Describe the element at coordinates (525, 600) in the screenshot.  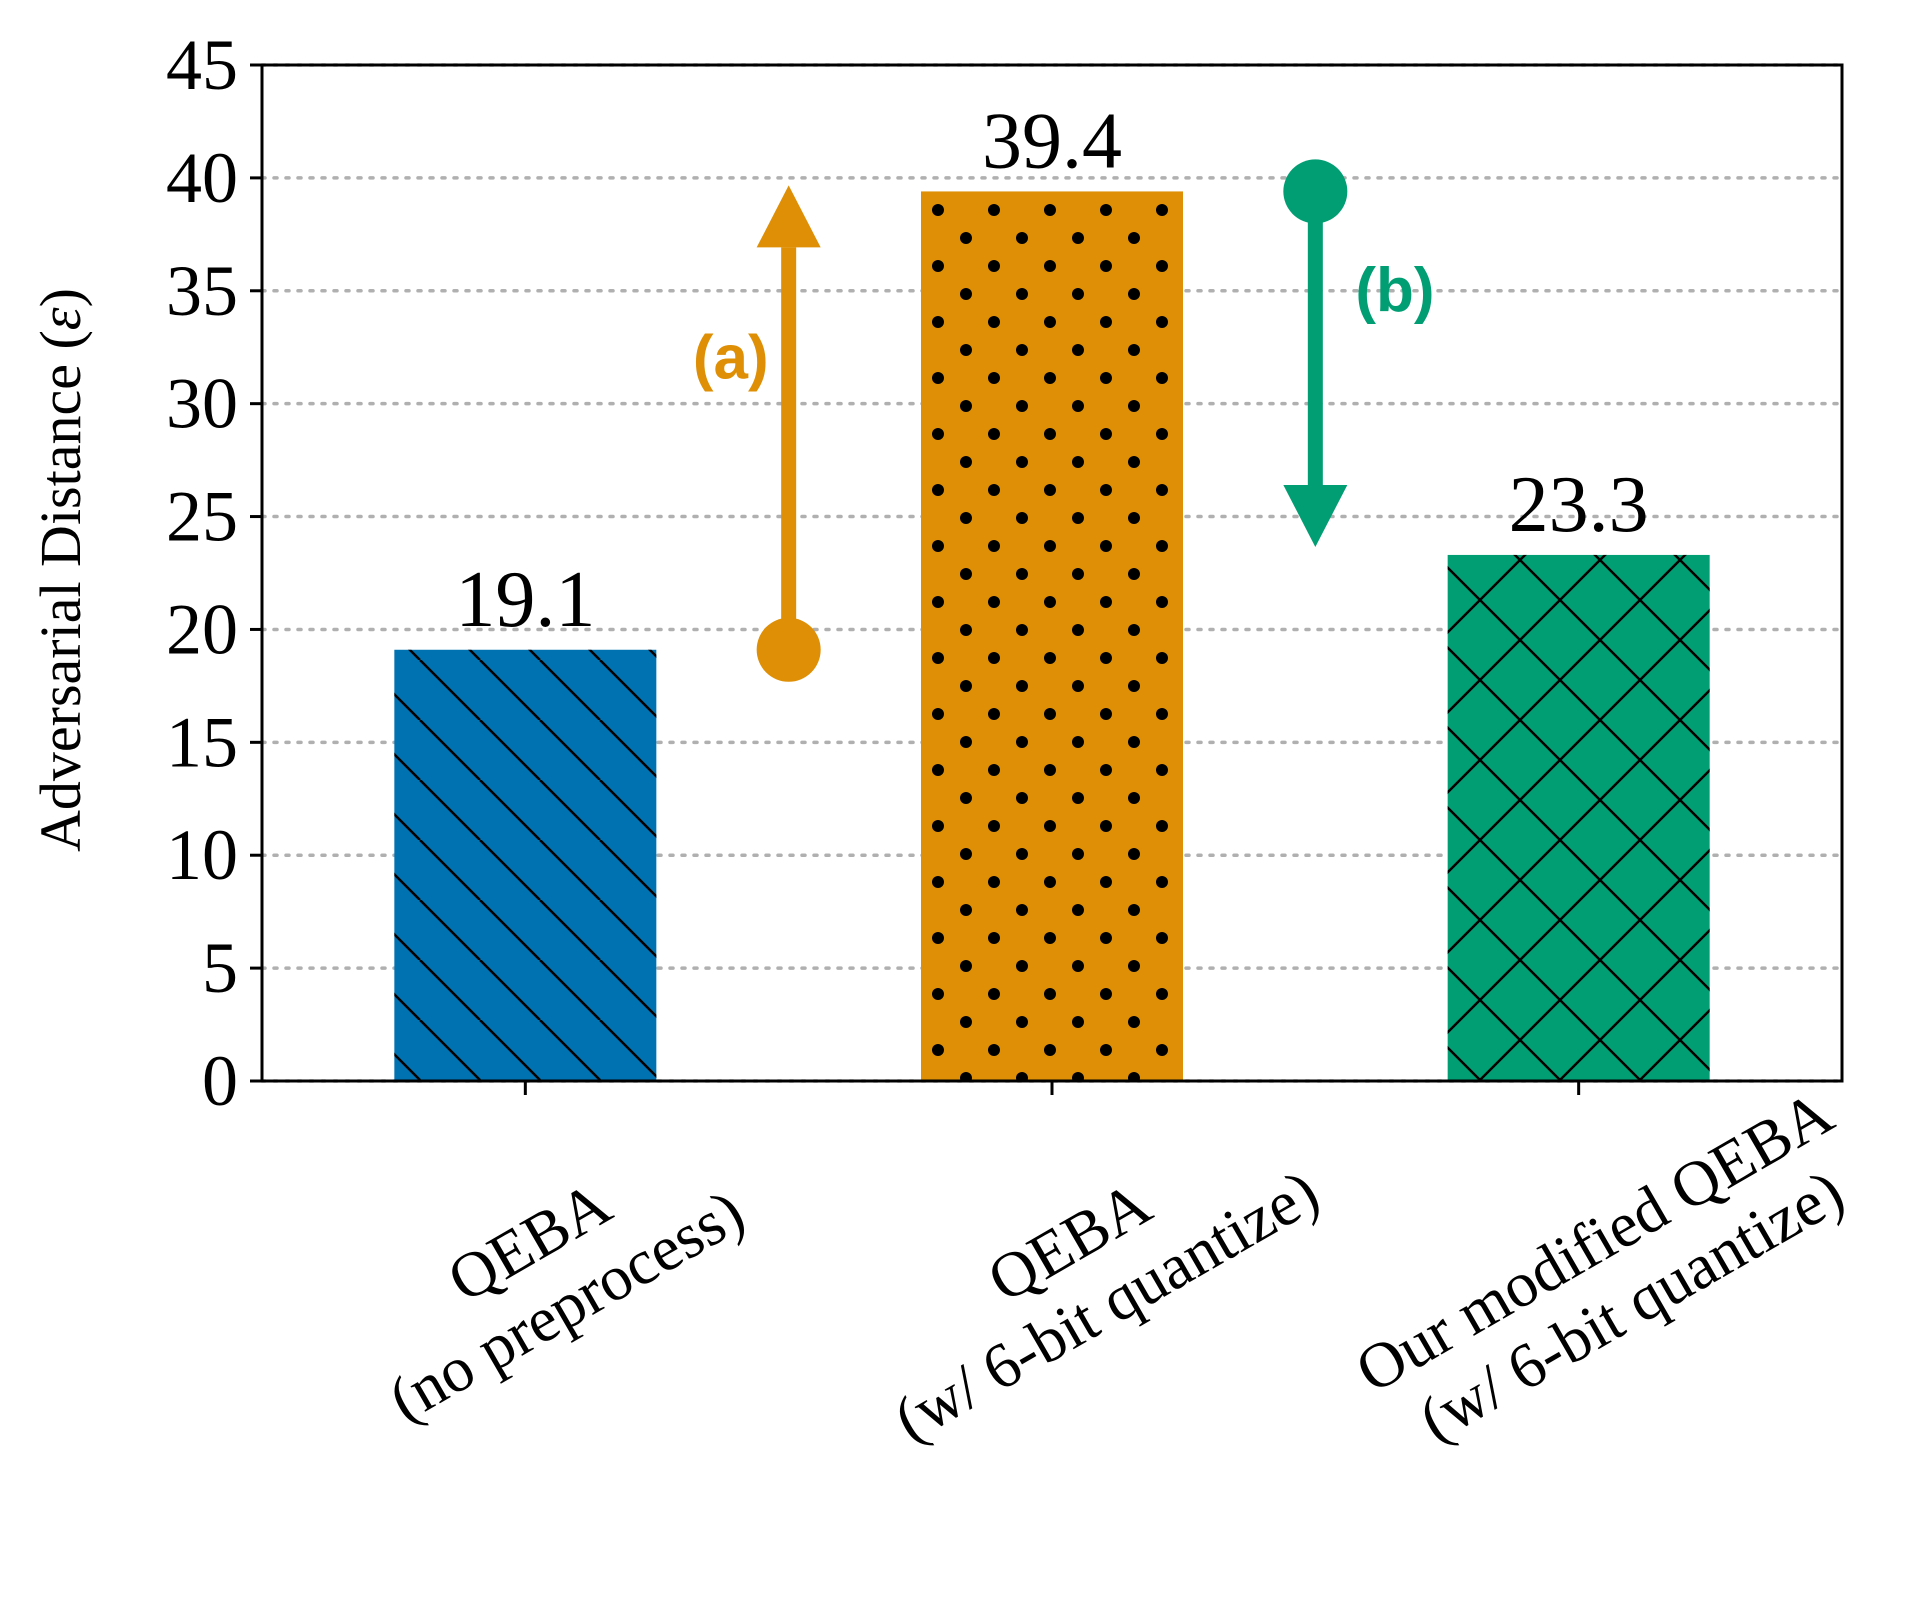
I see `value-label-1: 19.1` at that location.